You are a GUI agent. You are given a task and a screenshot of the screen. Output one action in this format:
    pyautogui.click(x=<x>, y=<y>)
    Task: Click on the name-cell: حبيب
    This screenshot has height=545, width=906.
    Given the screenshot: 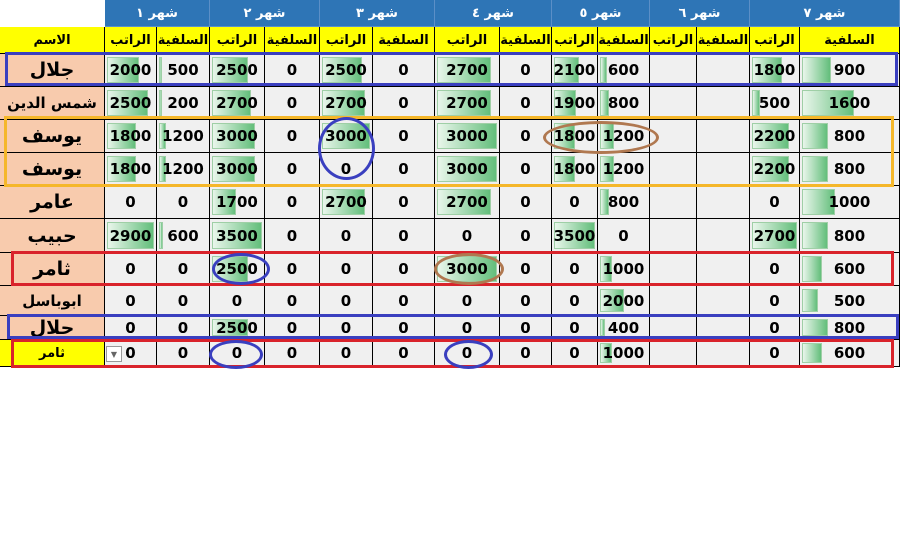 What is the action you would take?
    pyautogui.click(x=52, y=236)
    